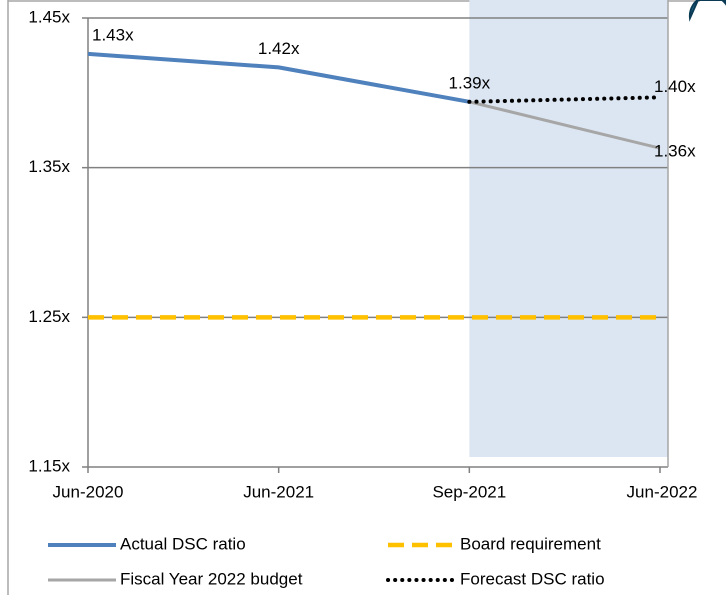  Describe the element at coordinates (532, 578) in the screenshot. I see `legend-label: Forecast DSC ratio` at that location.